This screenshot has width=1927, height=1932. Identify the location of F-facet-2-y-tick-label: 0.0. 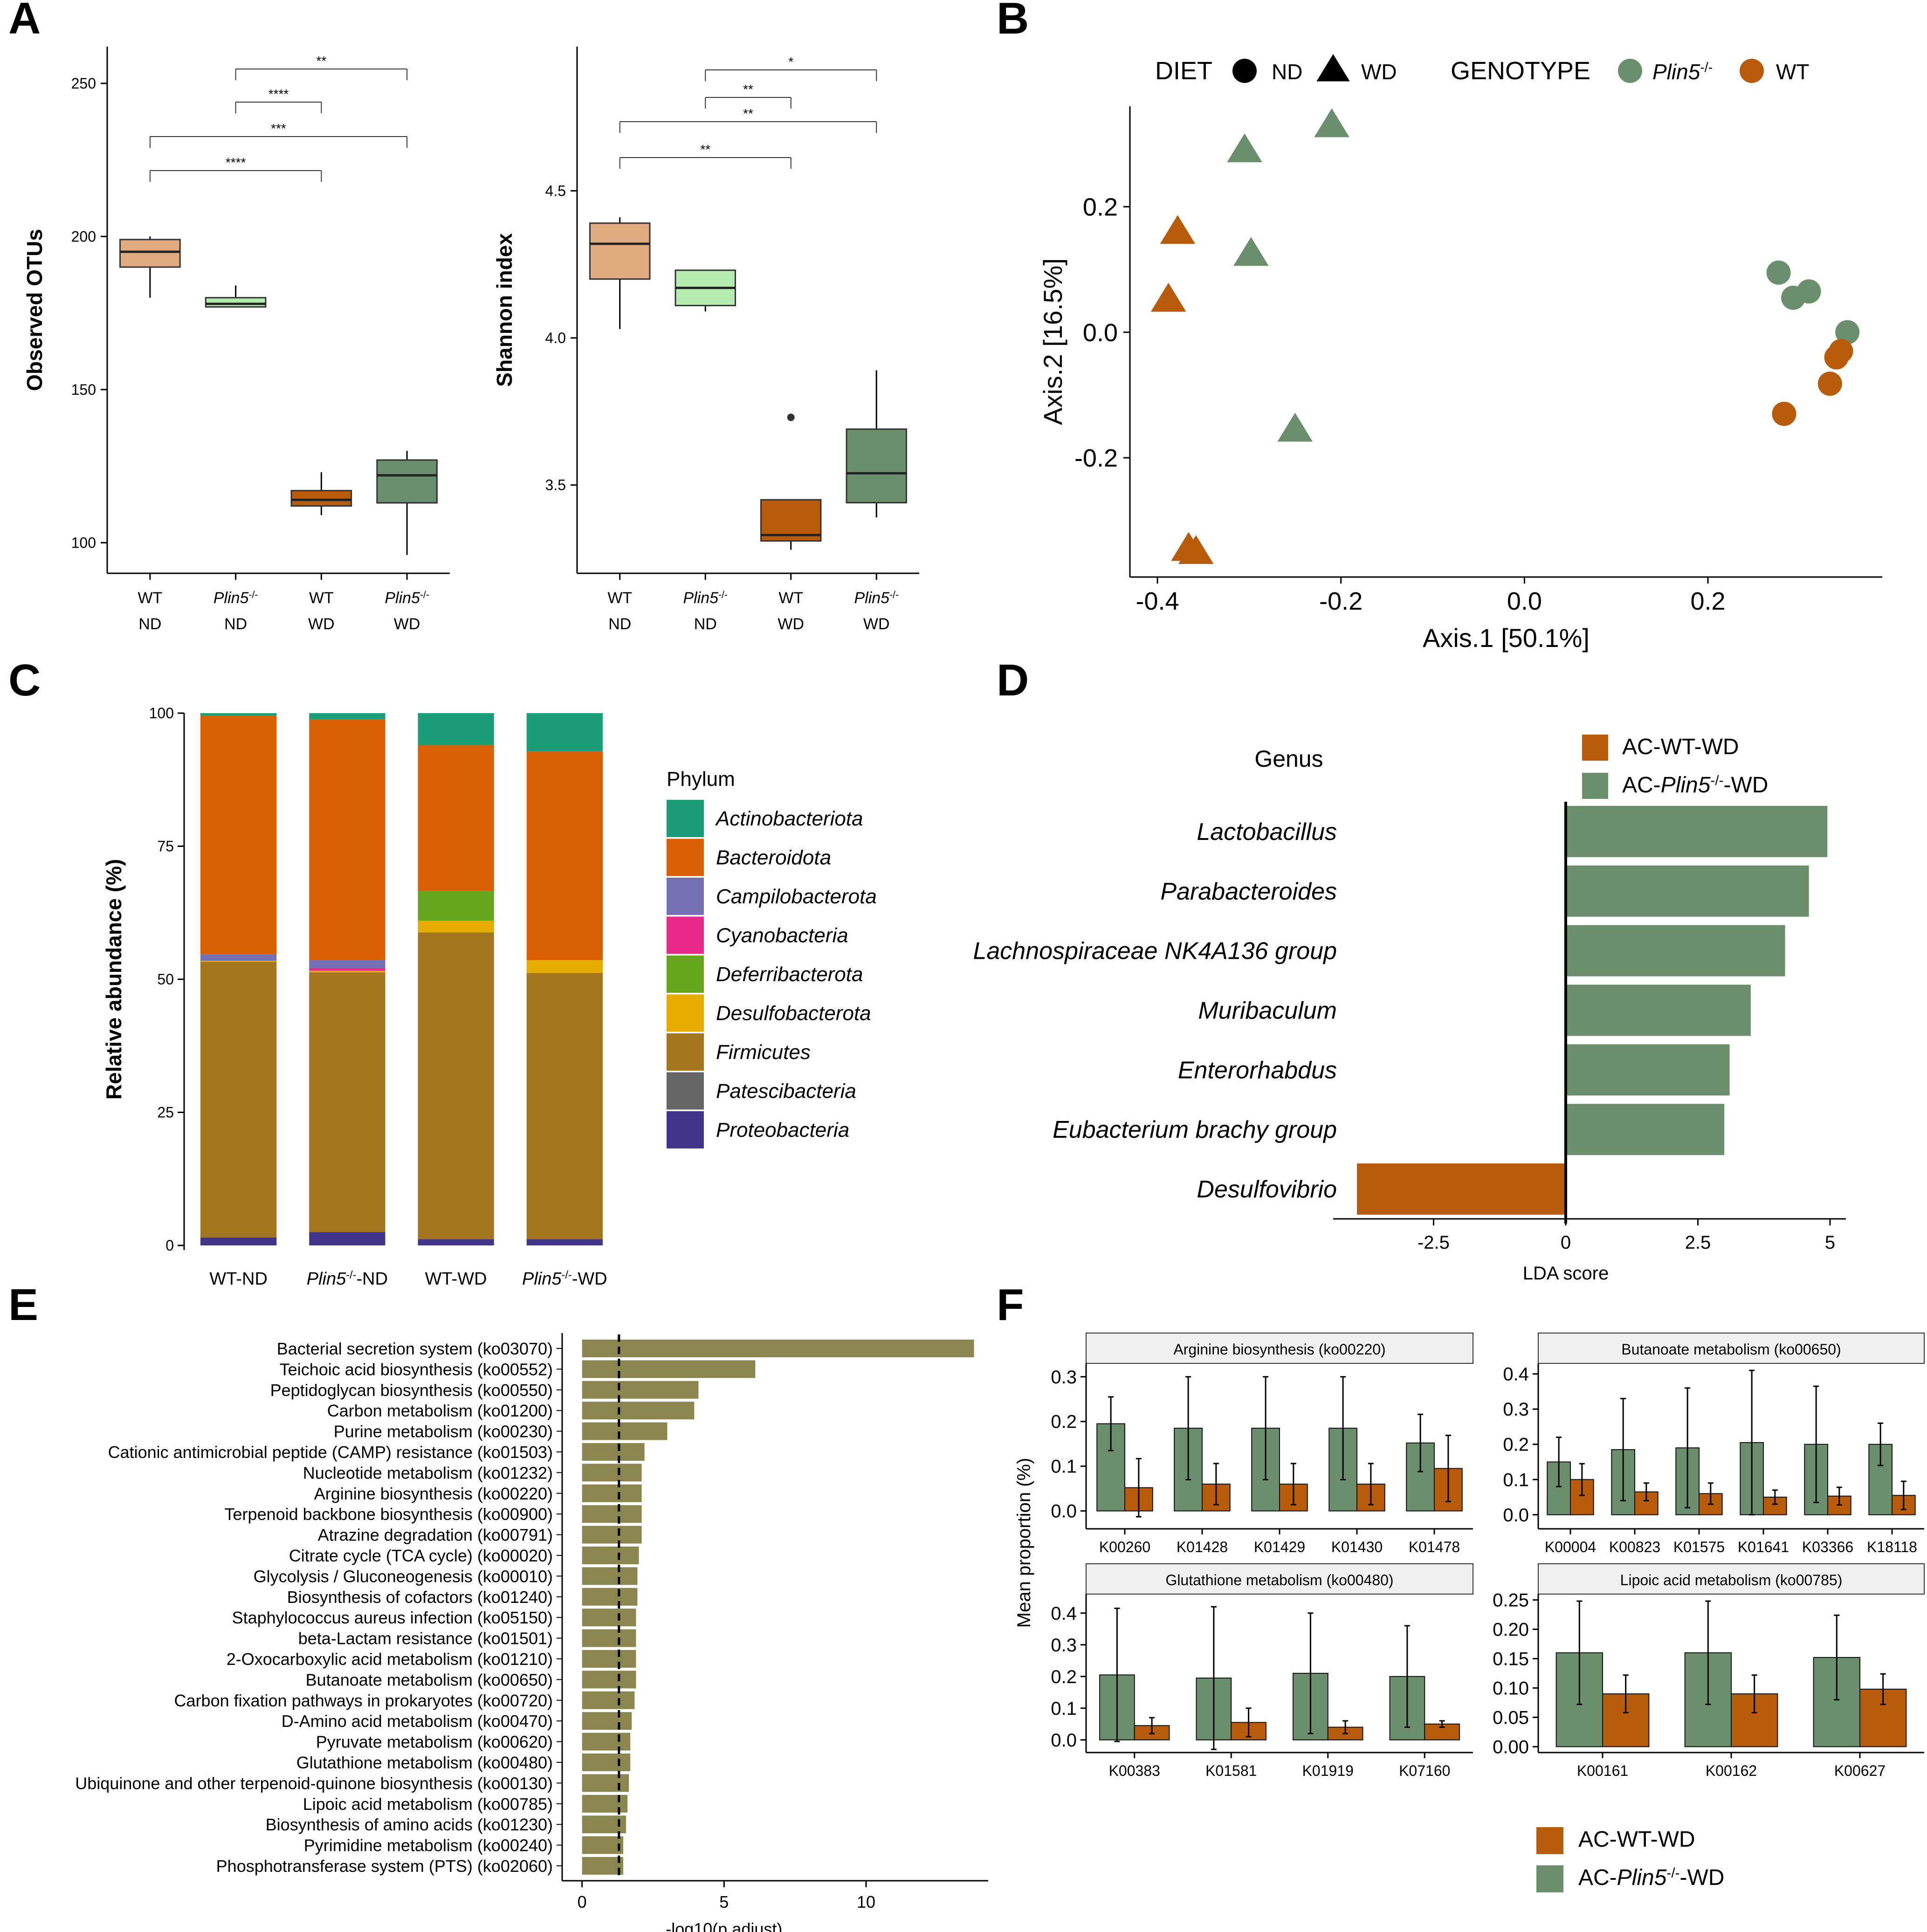
(1516, 1515).